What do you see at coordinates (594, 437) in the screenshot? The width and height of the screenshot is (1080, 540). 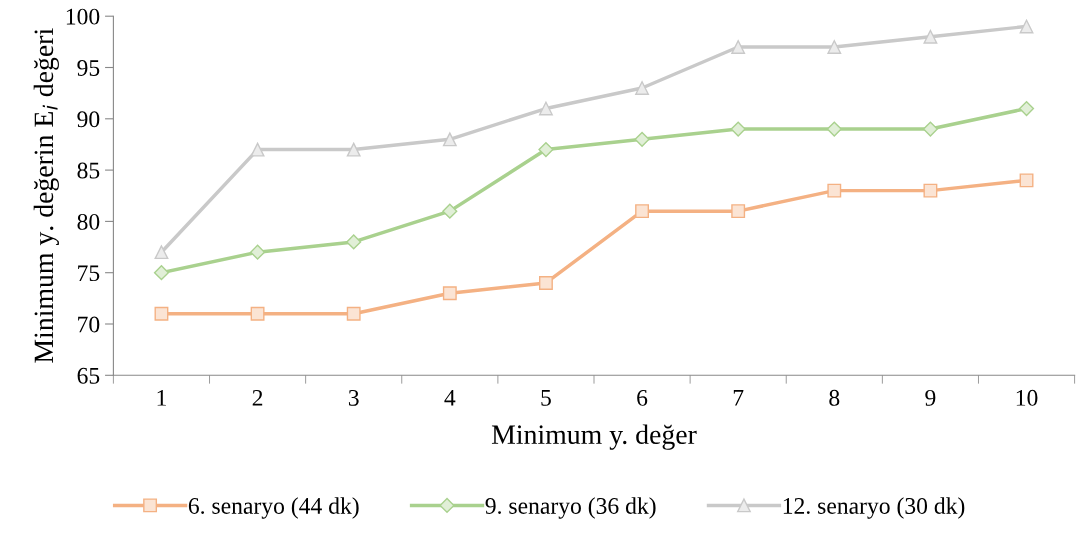 I see `x-axis-title: Minimum y. değer` at bounding box center [594, 437].